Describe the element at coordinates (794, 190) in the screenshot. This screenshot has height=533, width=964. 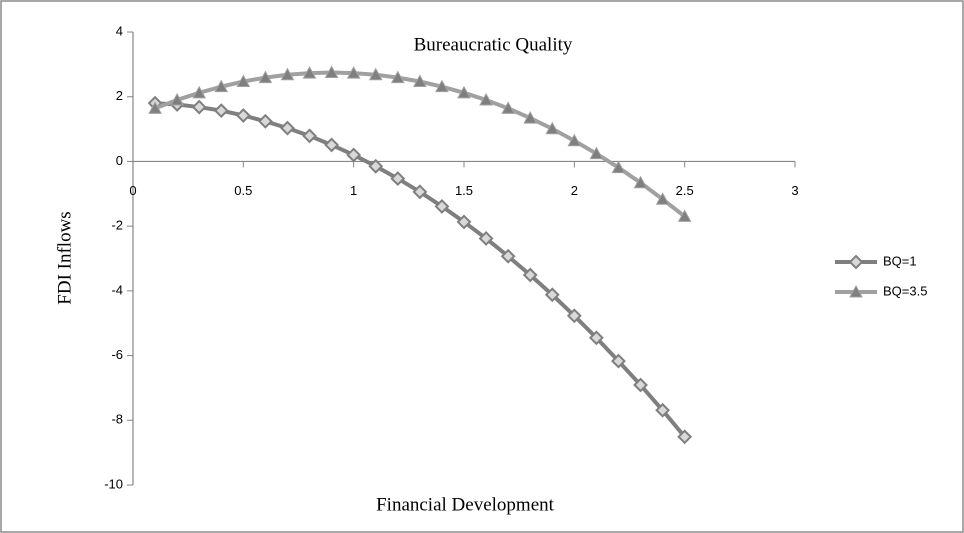
I see `x-tick-label: 3` at that location.